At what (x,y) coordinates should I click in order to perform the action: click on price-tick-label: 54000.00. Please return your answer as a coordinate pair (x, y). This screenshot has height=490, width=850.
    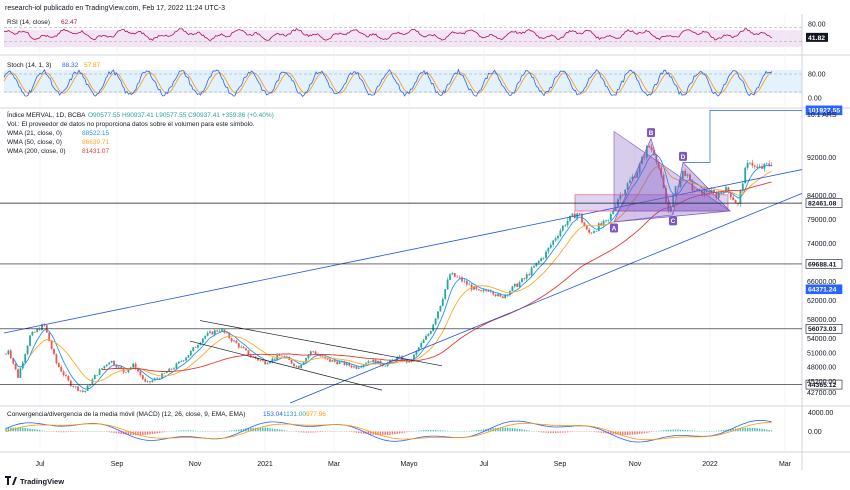
    Looking at the image, I should click on (821, 339).